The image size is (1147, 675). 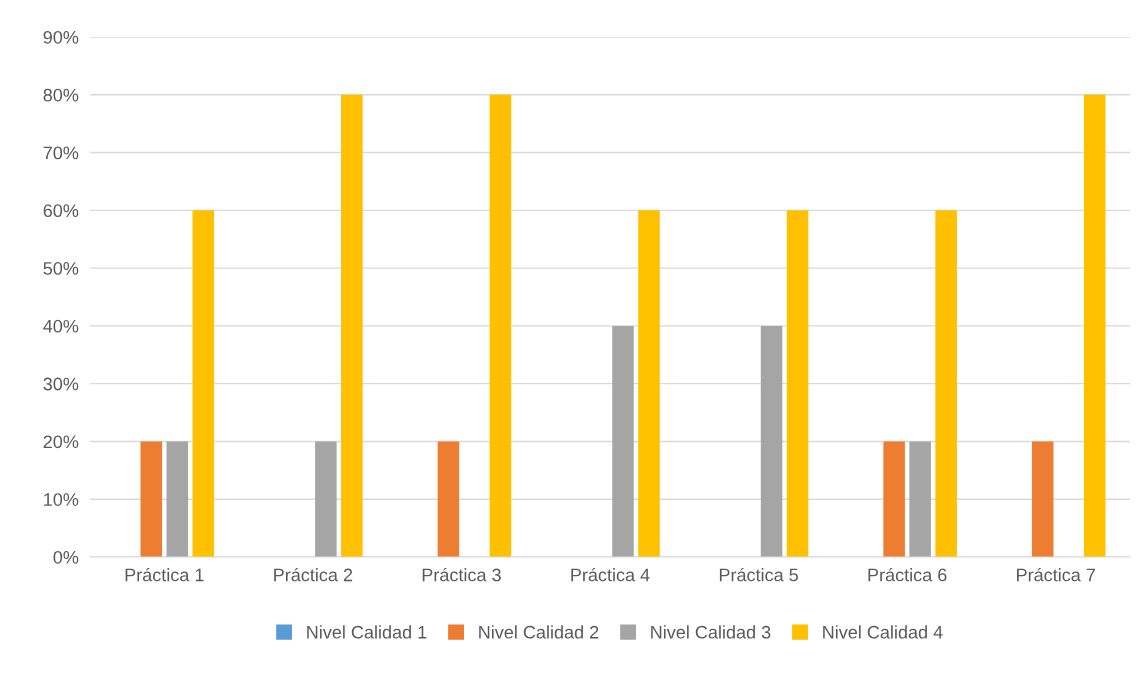 I want to click on y-tick-label: 70%, so click(x=61, y=153).